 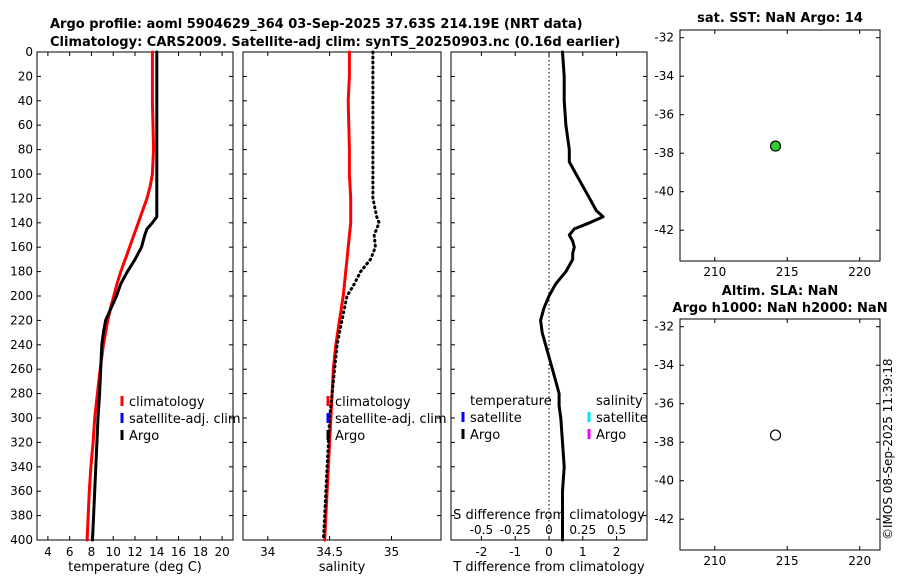 I want to click on map_sla-lat-tick-label: -40, so click(x=664, y=481).